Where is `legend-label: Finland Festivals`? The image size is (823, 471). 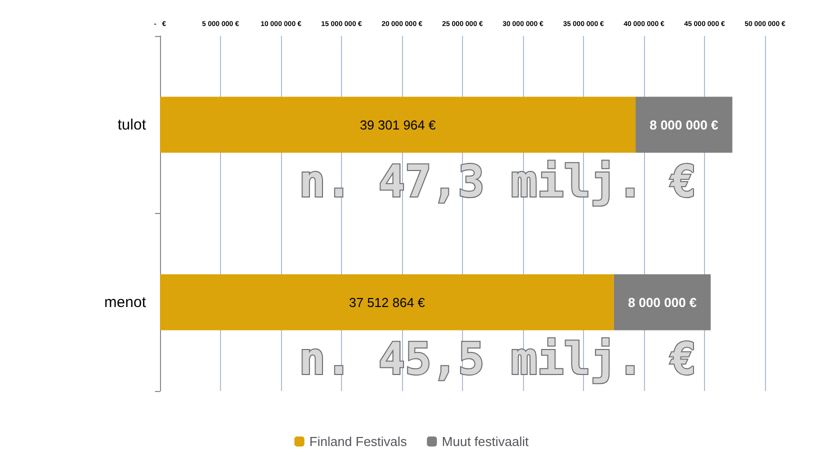 legend-label: Finland Festivals is located at coordinates (358, 441).